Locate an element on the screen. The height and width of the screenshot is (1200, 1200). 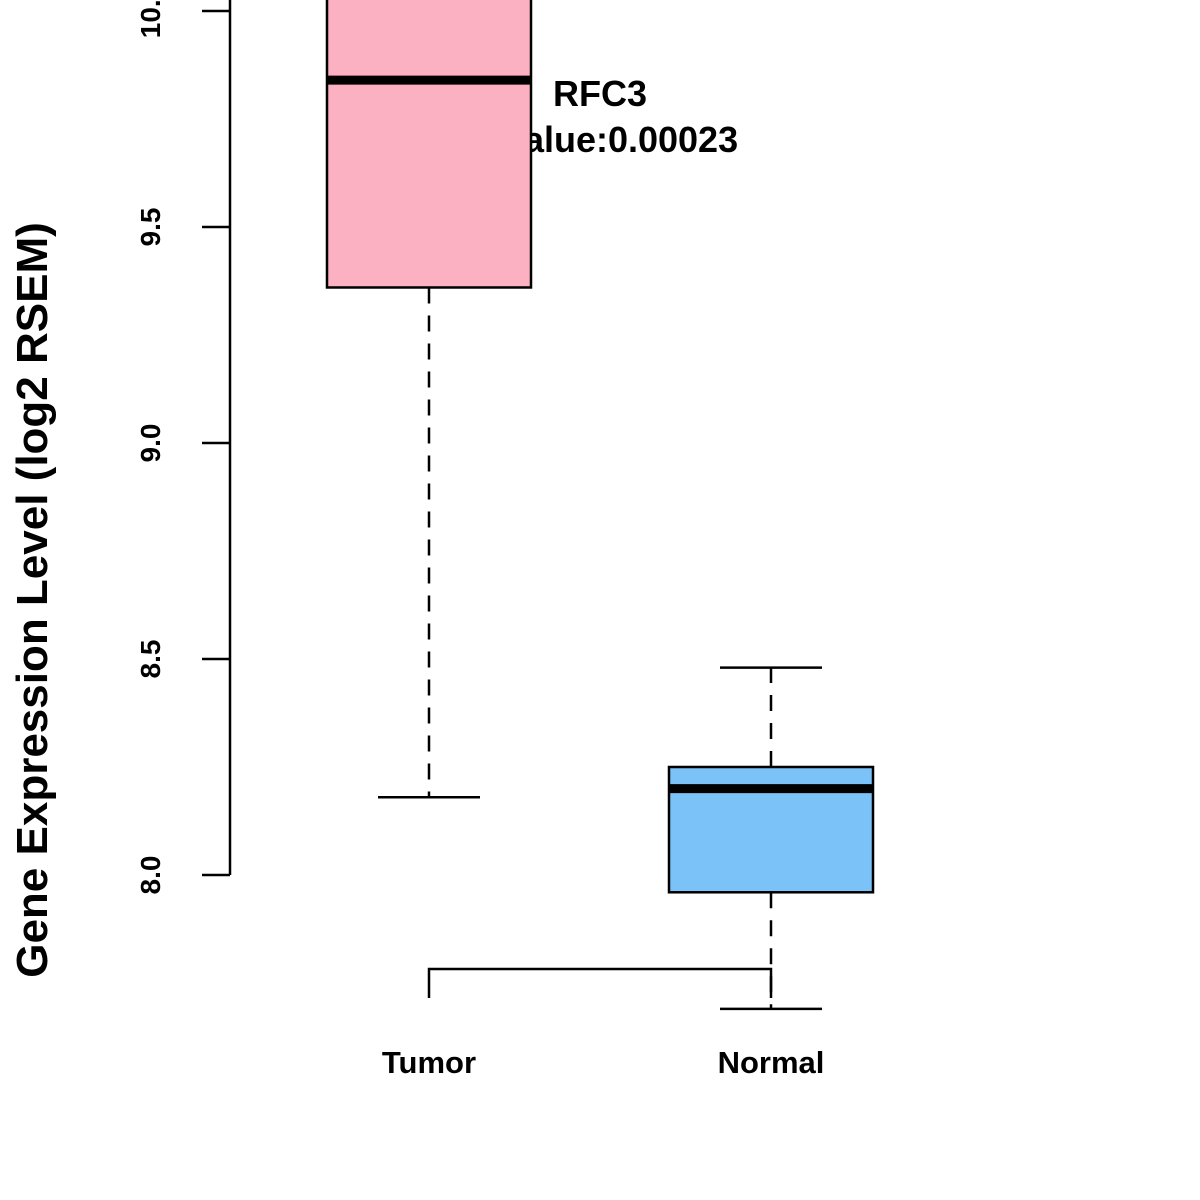
box-normal is located at coordinates (771, 838).